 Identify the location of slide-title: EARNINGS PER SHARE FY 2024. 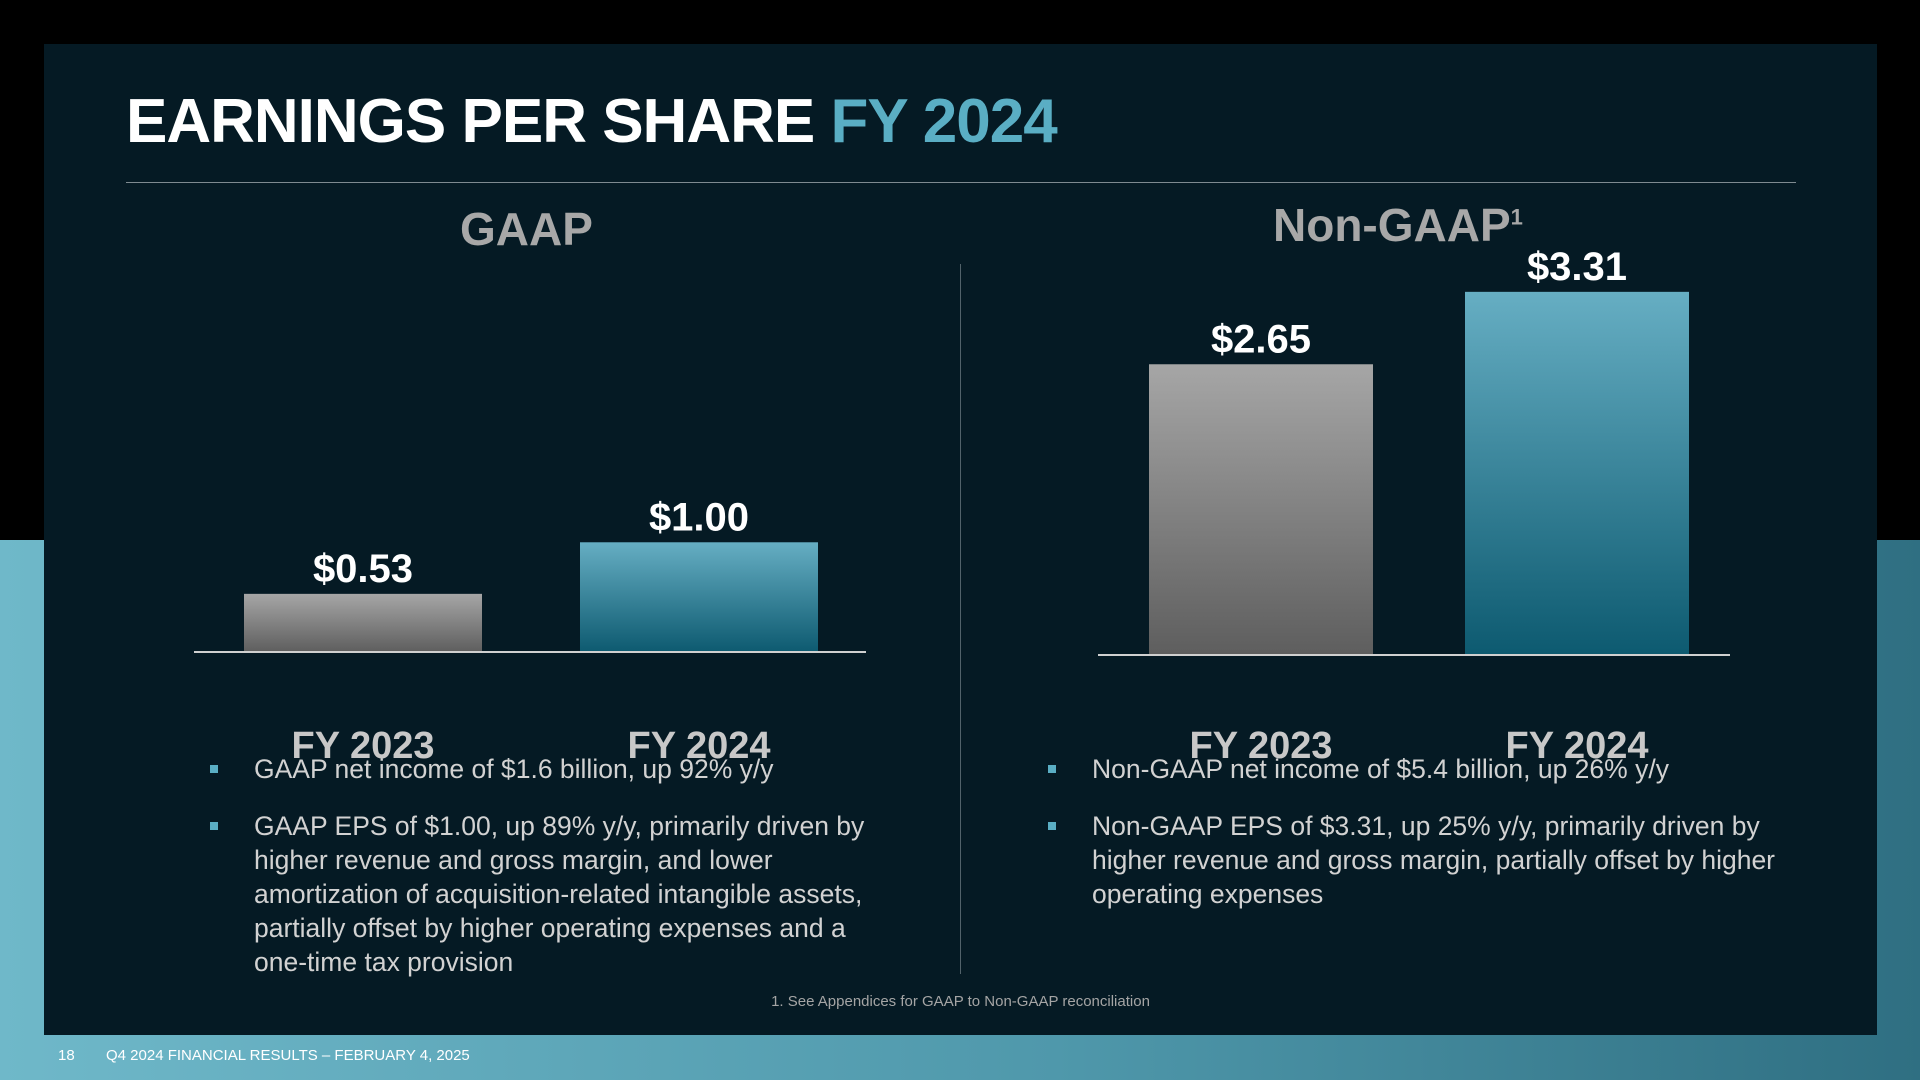
(592, 121).